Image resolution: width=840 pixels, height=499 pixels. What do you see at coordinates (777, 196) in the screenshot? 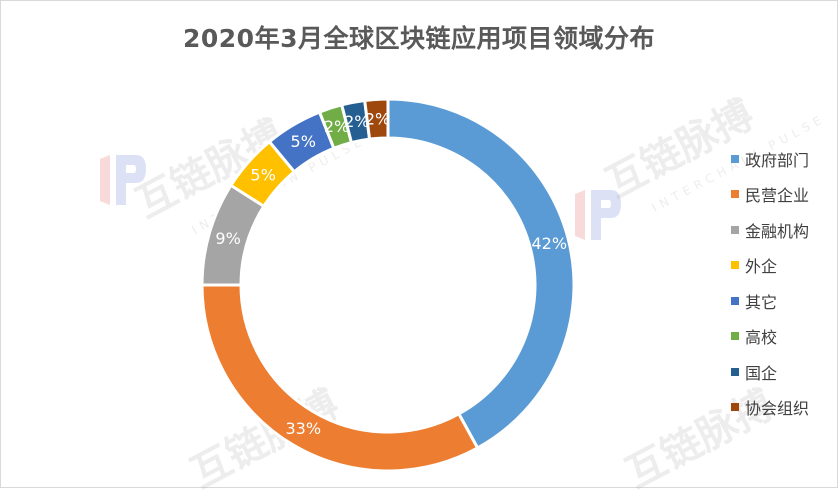
I see `legend-label: 民营企业` at bounding box center [777, 196].